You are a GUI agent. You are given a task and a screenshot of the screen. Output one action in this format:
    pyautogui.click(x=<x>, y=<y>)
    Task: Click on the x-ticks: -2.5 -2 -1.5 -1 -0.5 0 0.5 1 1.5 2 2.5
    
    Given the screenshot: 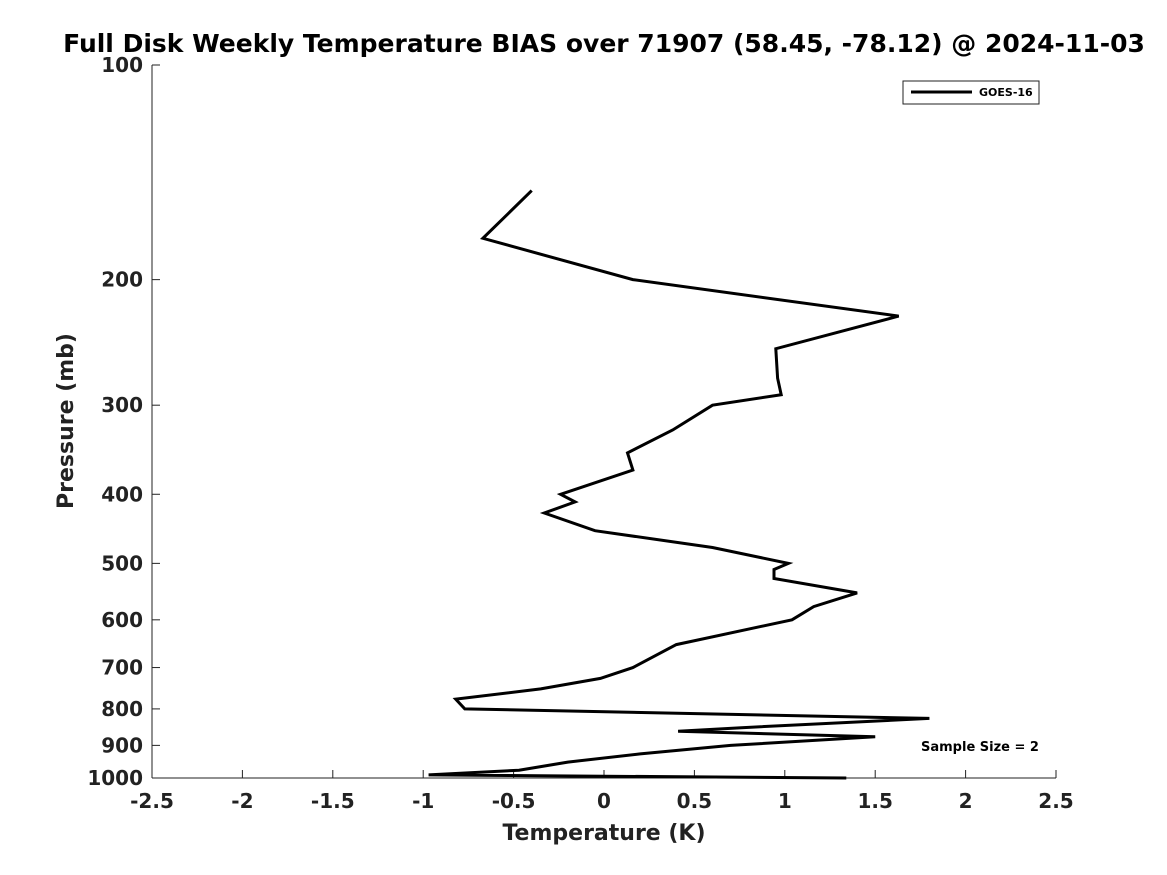 What is the action you would take?
    pyautogui.click(x=602, y=791)
    